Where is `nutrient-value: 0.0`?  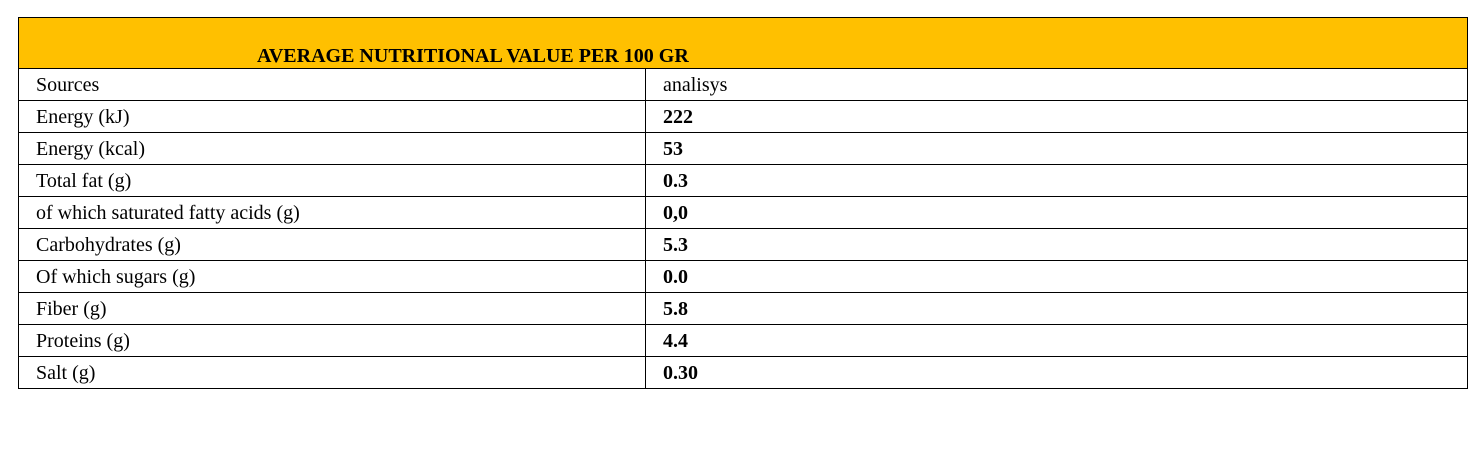 nutrient-value: 0.0 is located at coordinates (1056, 276).